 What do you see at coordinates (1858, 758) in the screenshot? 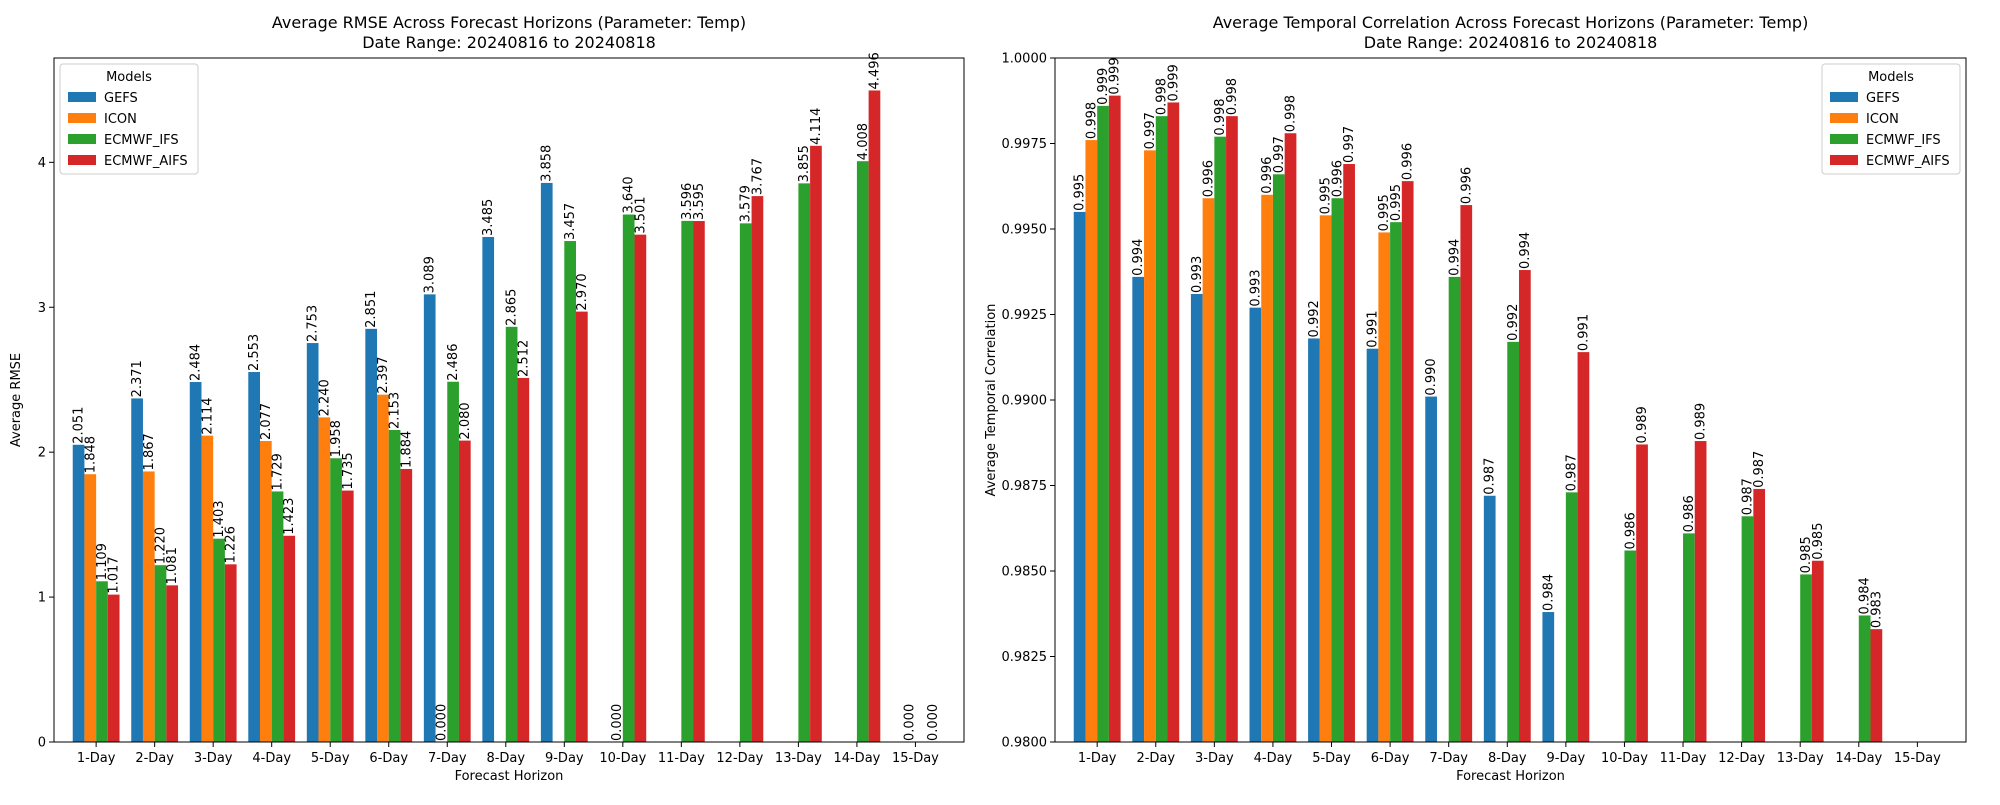
I see `x-tick-label: 14-Day` at bounding box center [1858, 758].